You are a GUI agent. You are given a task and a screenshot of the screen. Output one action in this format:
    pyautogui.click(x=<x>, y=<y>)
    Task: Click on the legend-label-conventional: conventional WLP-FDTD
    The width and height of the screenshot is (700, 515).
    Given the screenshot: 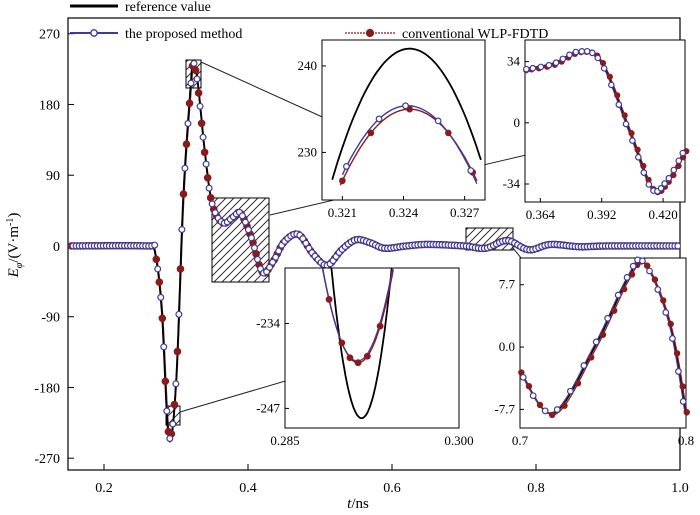 What is the action you would take?
    pyautogui.click(x=475, y=34)
    